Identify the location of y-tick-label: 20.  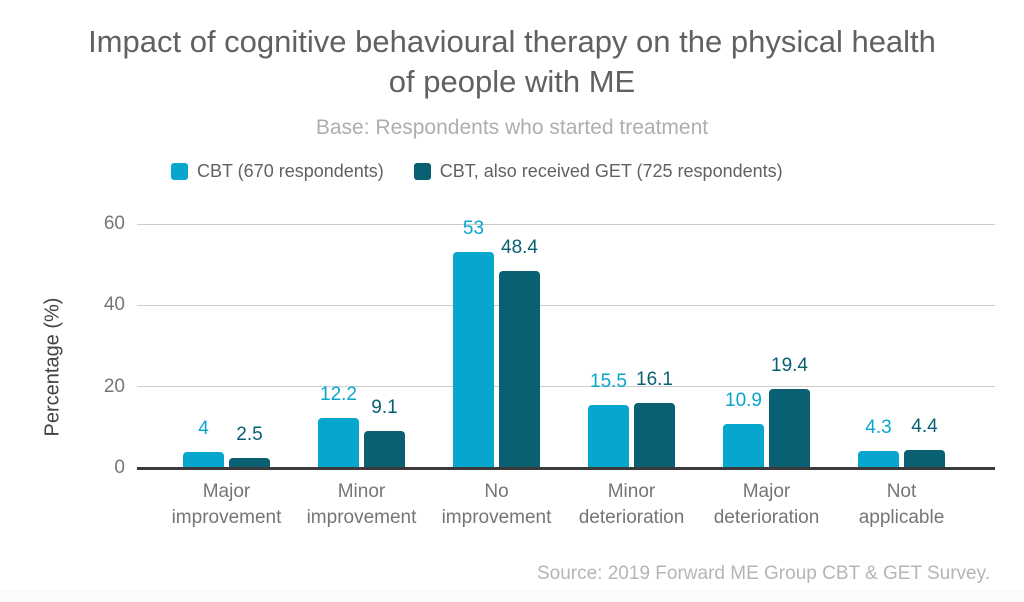
(114, 386).